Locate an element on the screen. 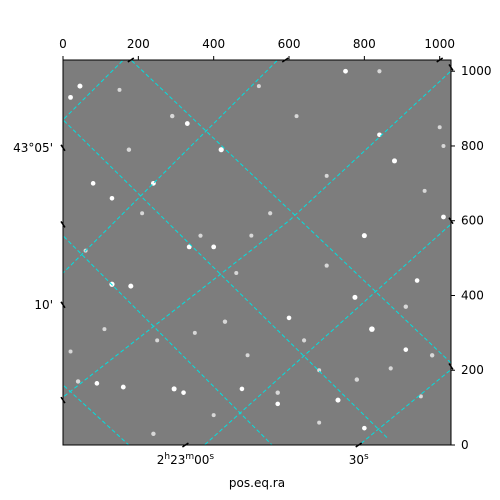 The height and width of the screenshot is (500, 500). x-tick-label: 400 is located at coordinates (213, 44).